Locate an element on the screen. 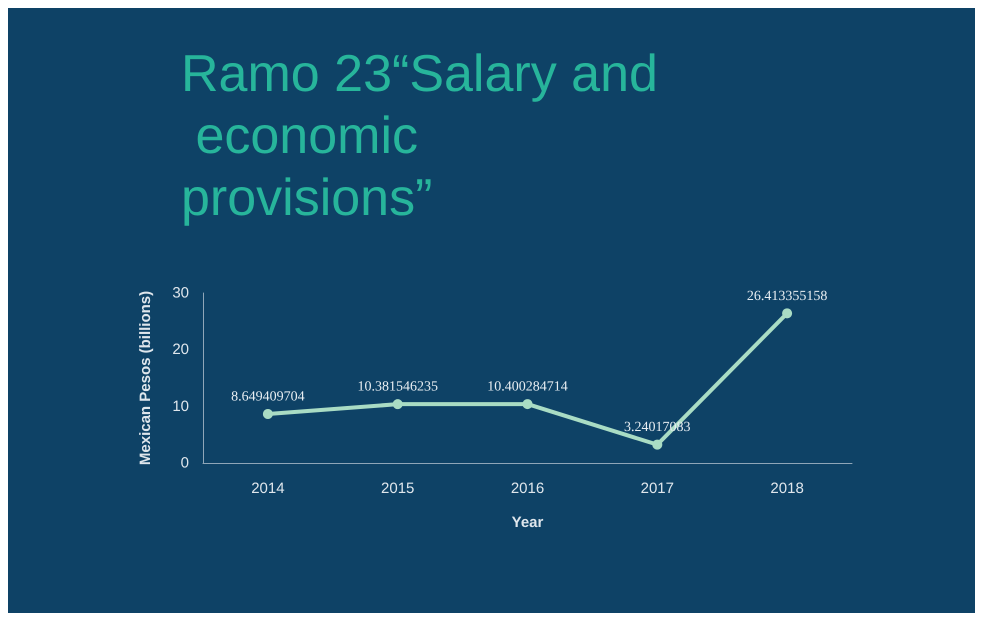  chart-title: Ramo 23“Salary and economic provisions” is located at coordinates (419, 136).